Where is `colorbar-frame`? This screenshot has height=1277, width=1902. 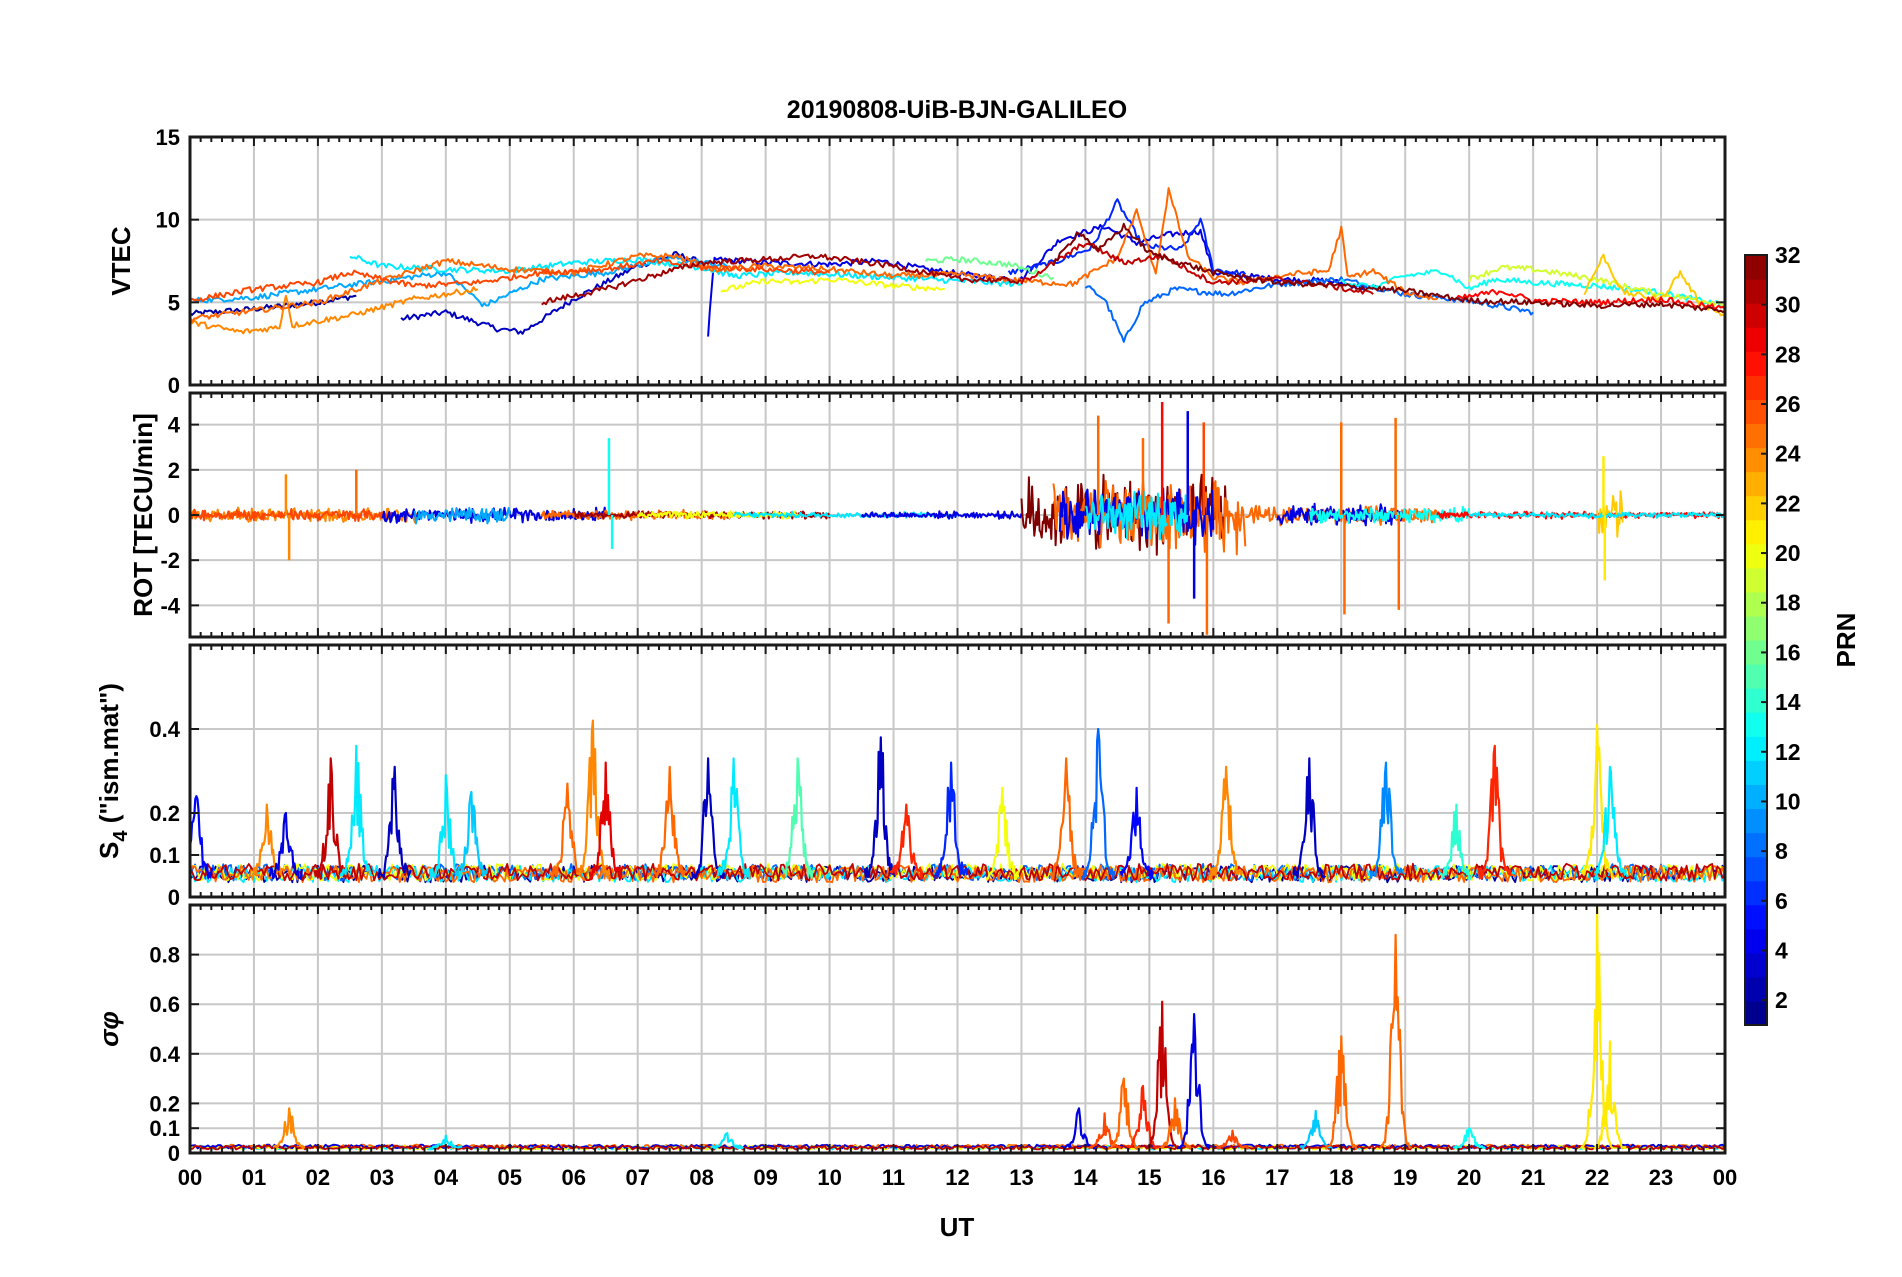
colorbar-frame is located at coordinates (1756, 640).